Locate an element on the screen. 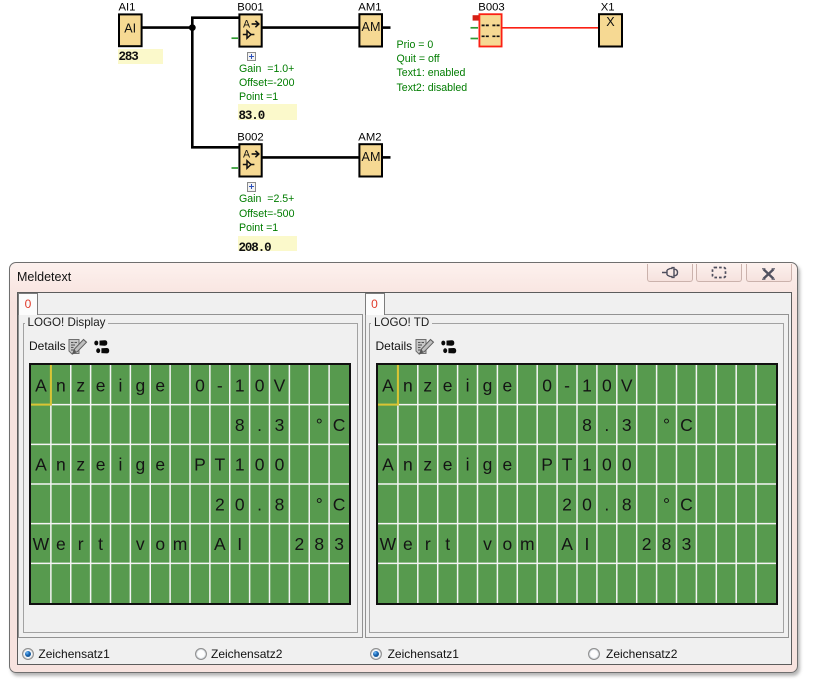 The width and height of the screenshot is (814, 682). svg-text: AM2 is located at coordinates (369, 137).